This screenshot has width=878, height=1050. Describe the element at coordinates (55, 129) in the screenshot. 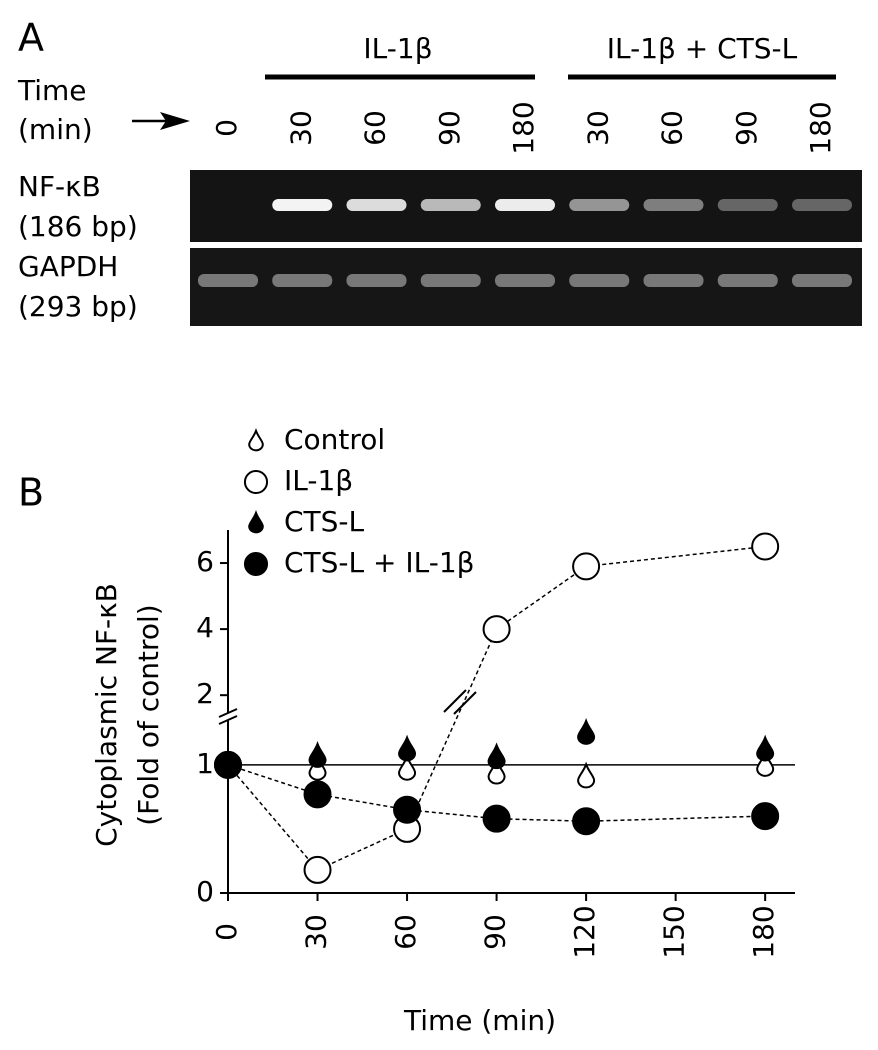

I see `time-label: (min)` at that location.